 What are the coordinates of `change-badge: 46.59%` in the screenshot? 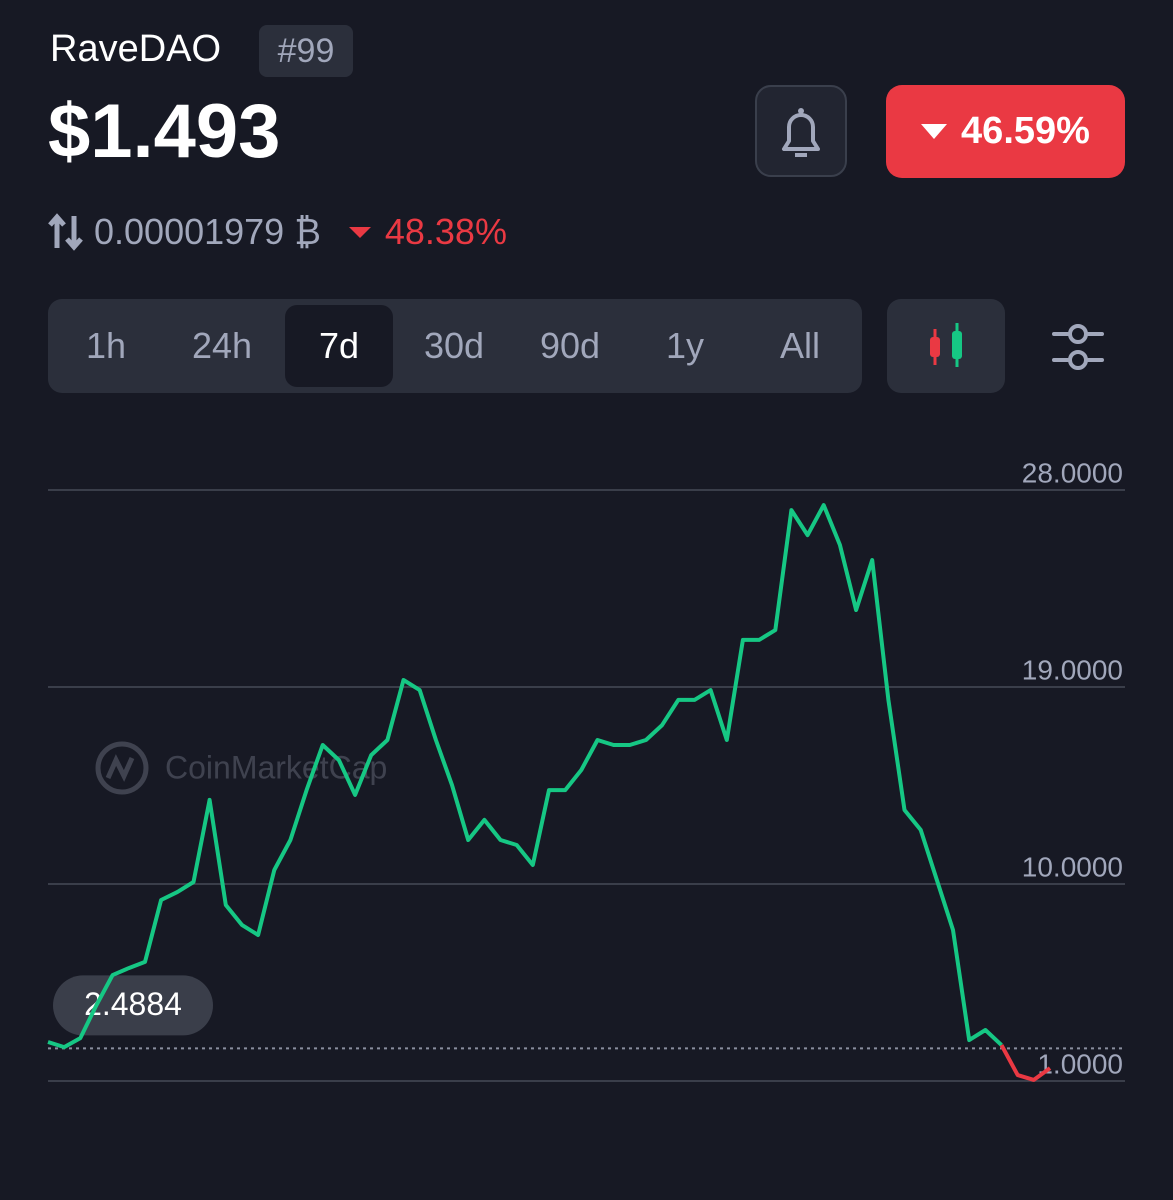 It's located at (1005, 131).